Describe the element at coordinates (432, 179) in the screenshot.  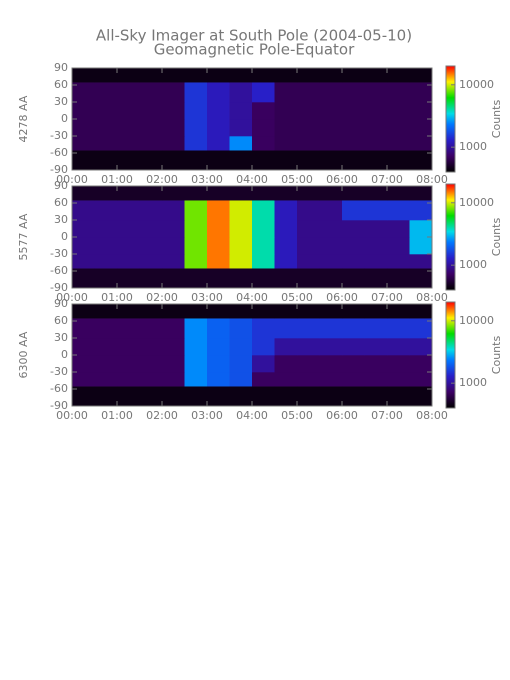
I see `x-tick-label: 08:00` at that location.